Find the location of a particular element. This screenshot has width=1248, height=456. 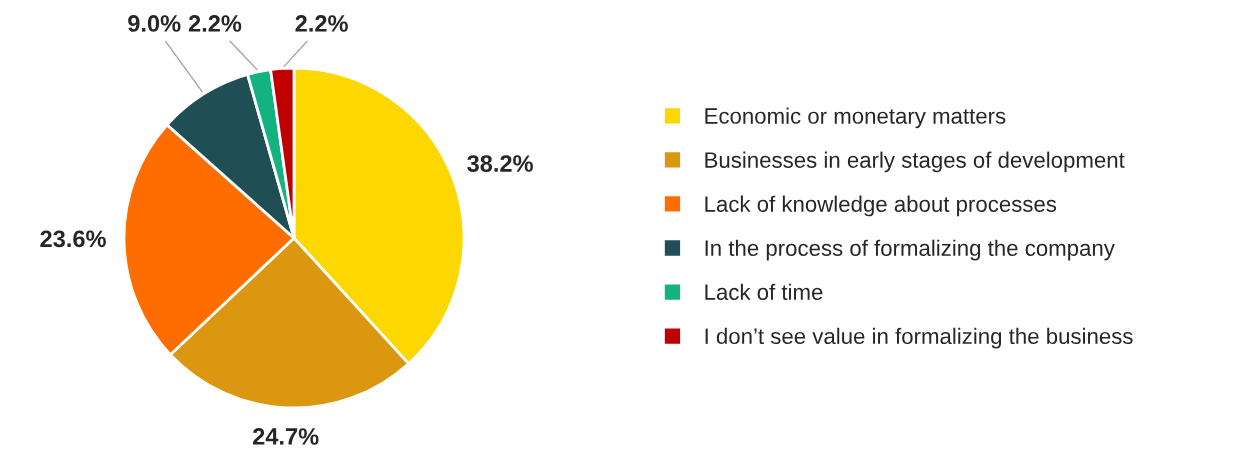

legend-label: In the process of formalizing the company is located at coordinates (910, 250).